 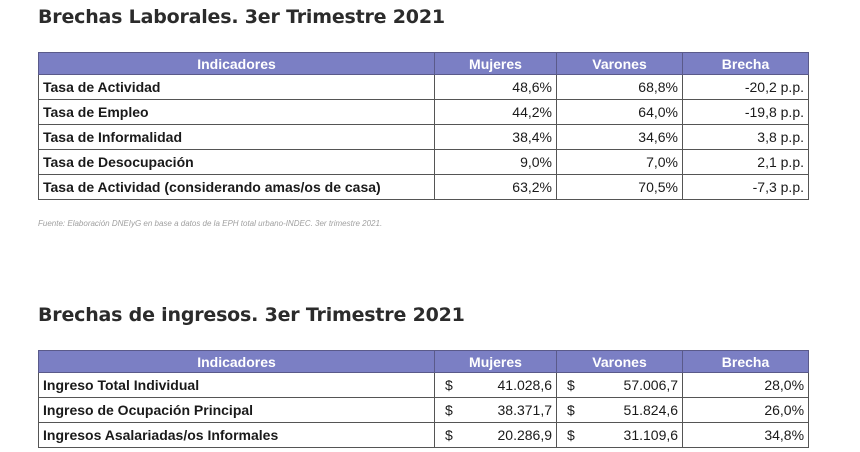 What do you see at coordinates (236, 87) in the screenshot?
I see `indicator-label: Tasa de Actividad` at bounding box center [236, 87].